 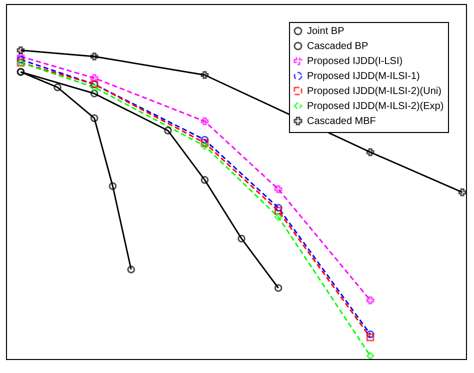 I want to click on legend-label: Joint BP, so click(x=326, y=31).